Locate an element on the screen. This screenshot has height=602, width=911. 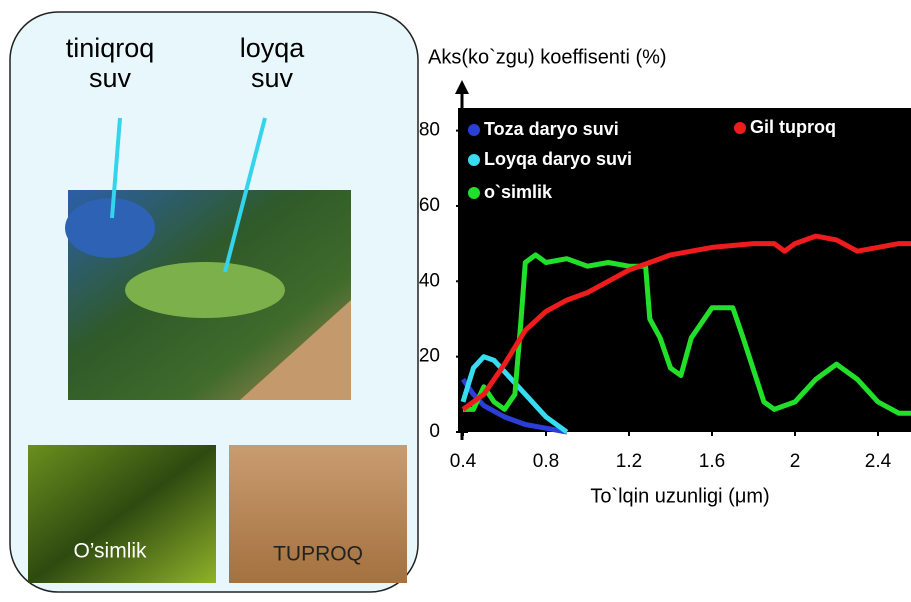
sand is located at coordinates (295, 350).